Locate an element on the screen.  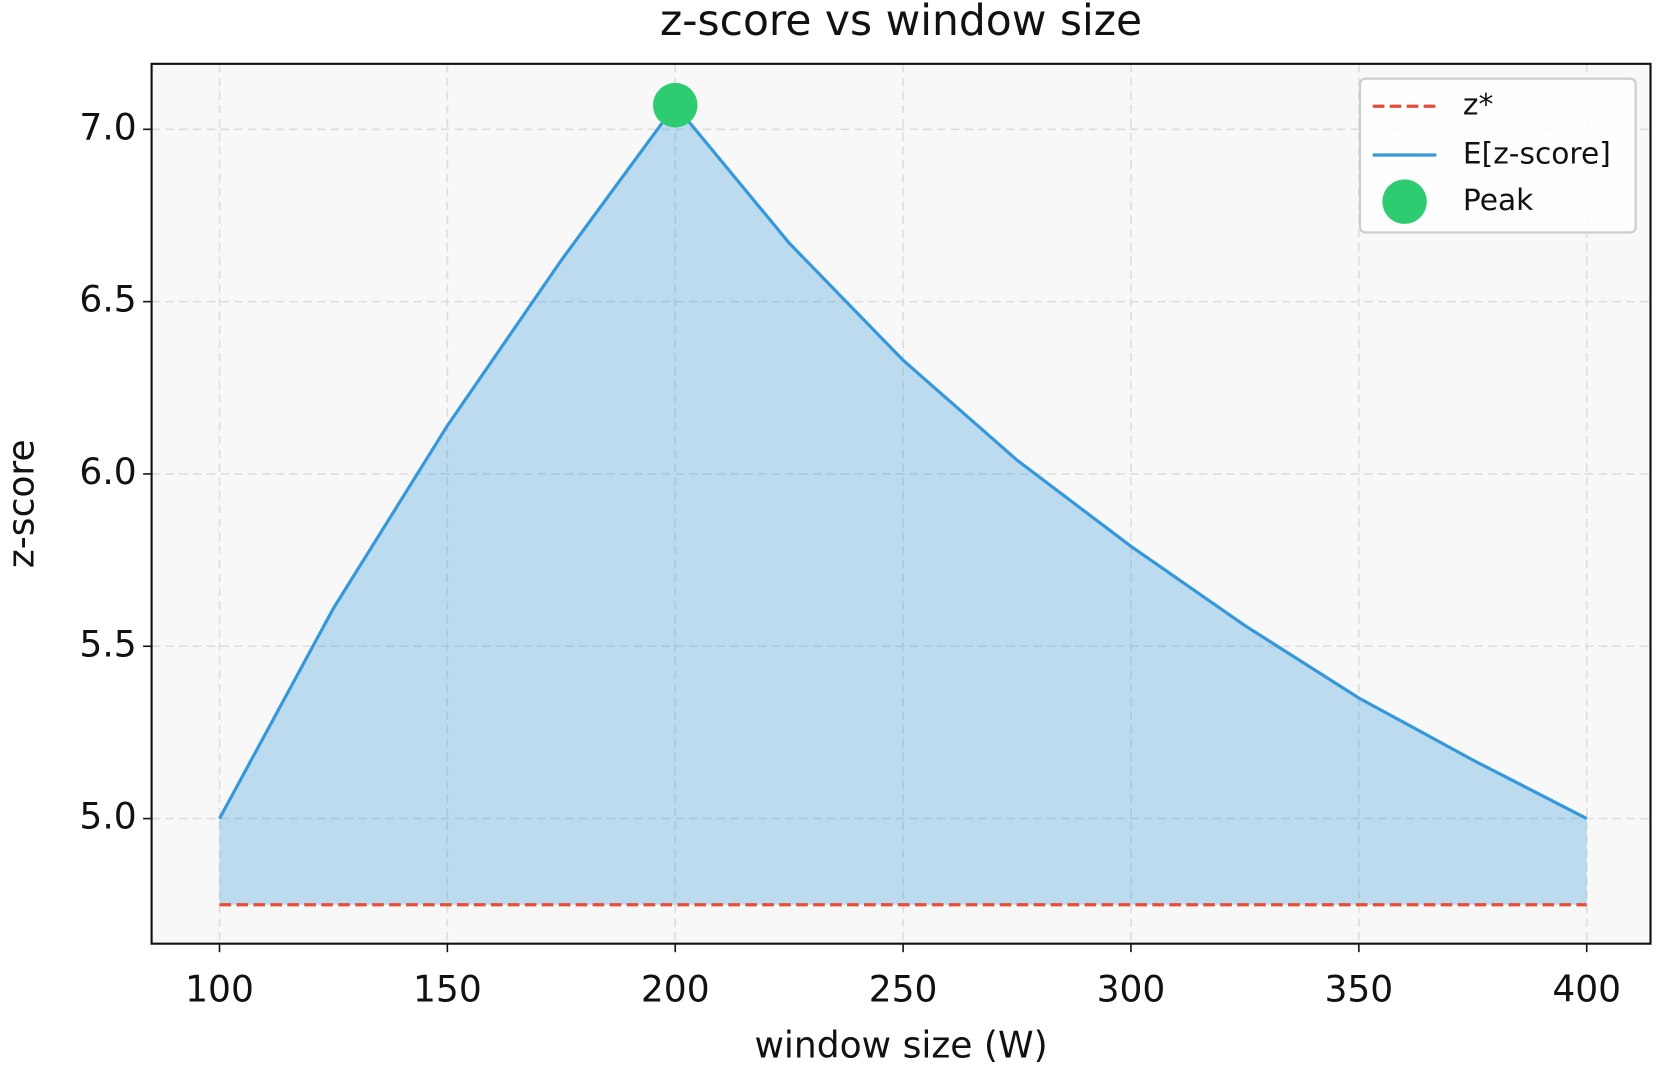
y-axis-label: z-score is located at coordinates (21, 503).